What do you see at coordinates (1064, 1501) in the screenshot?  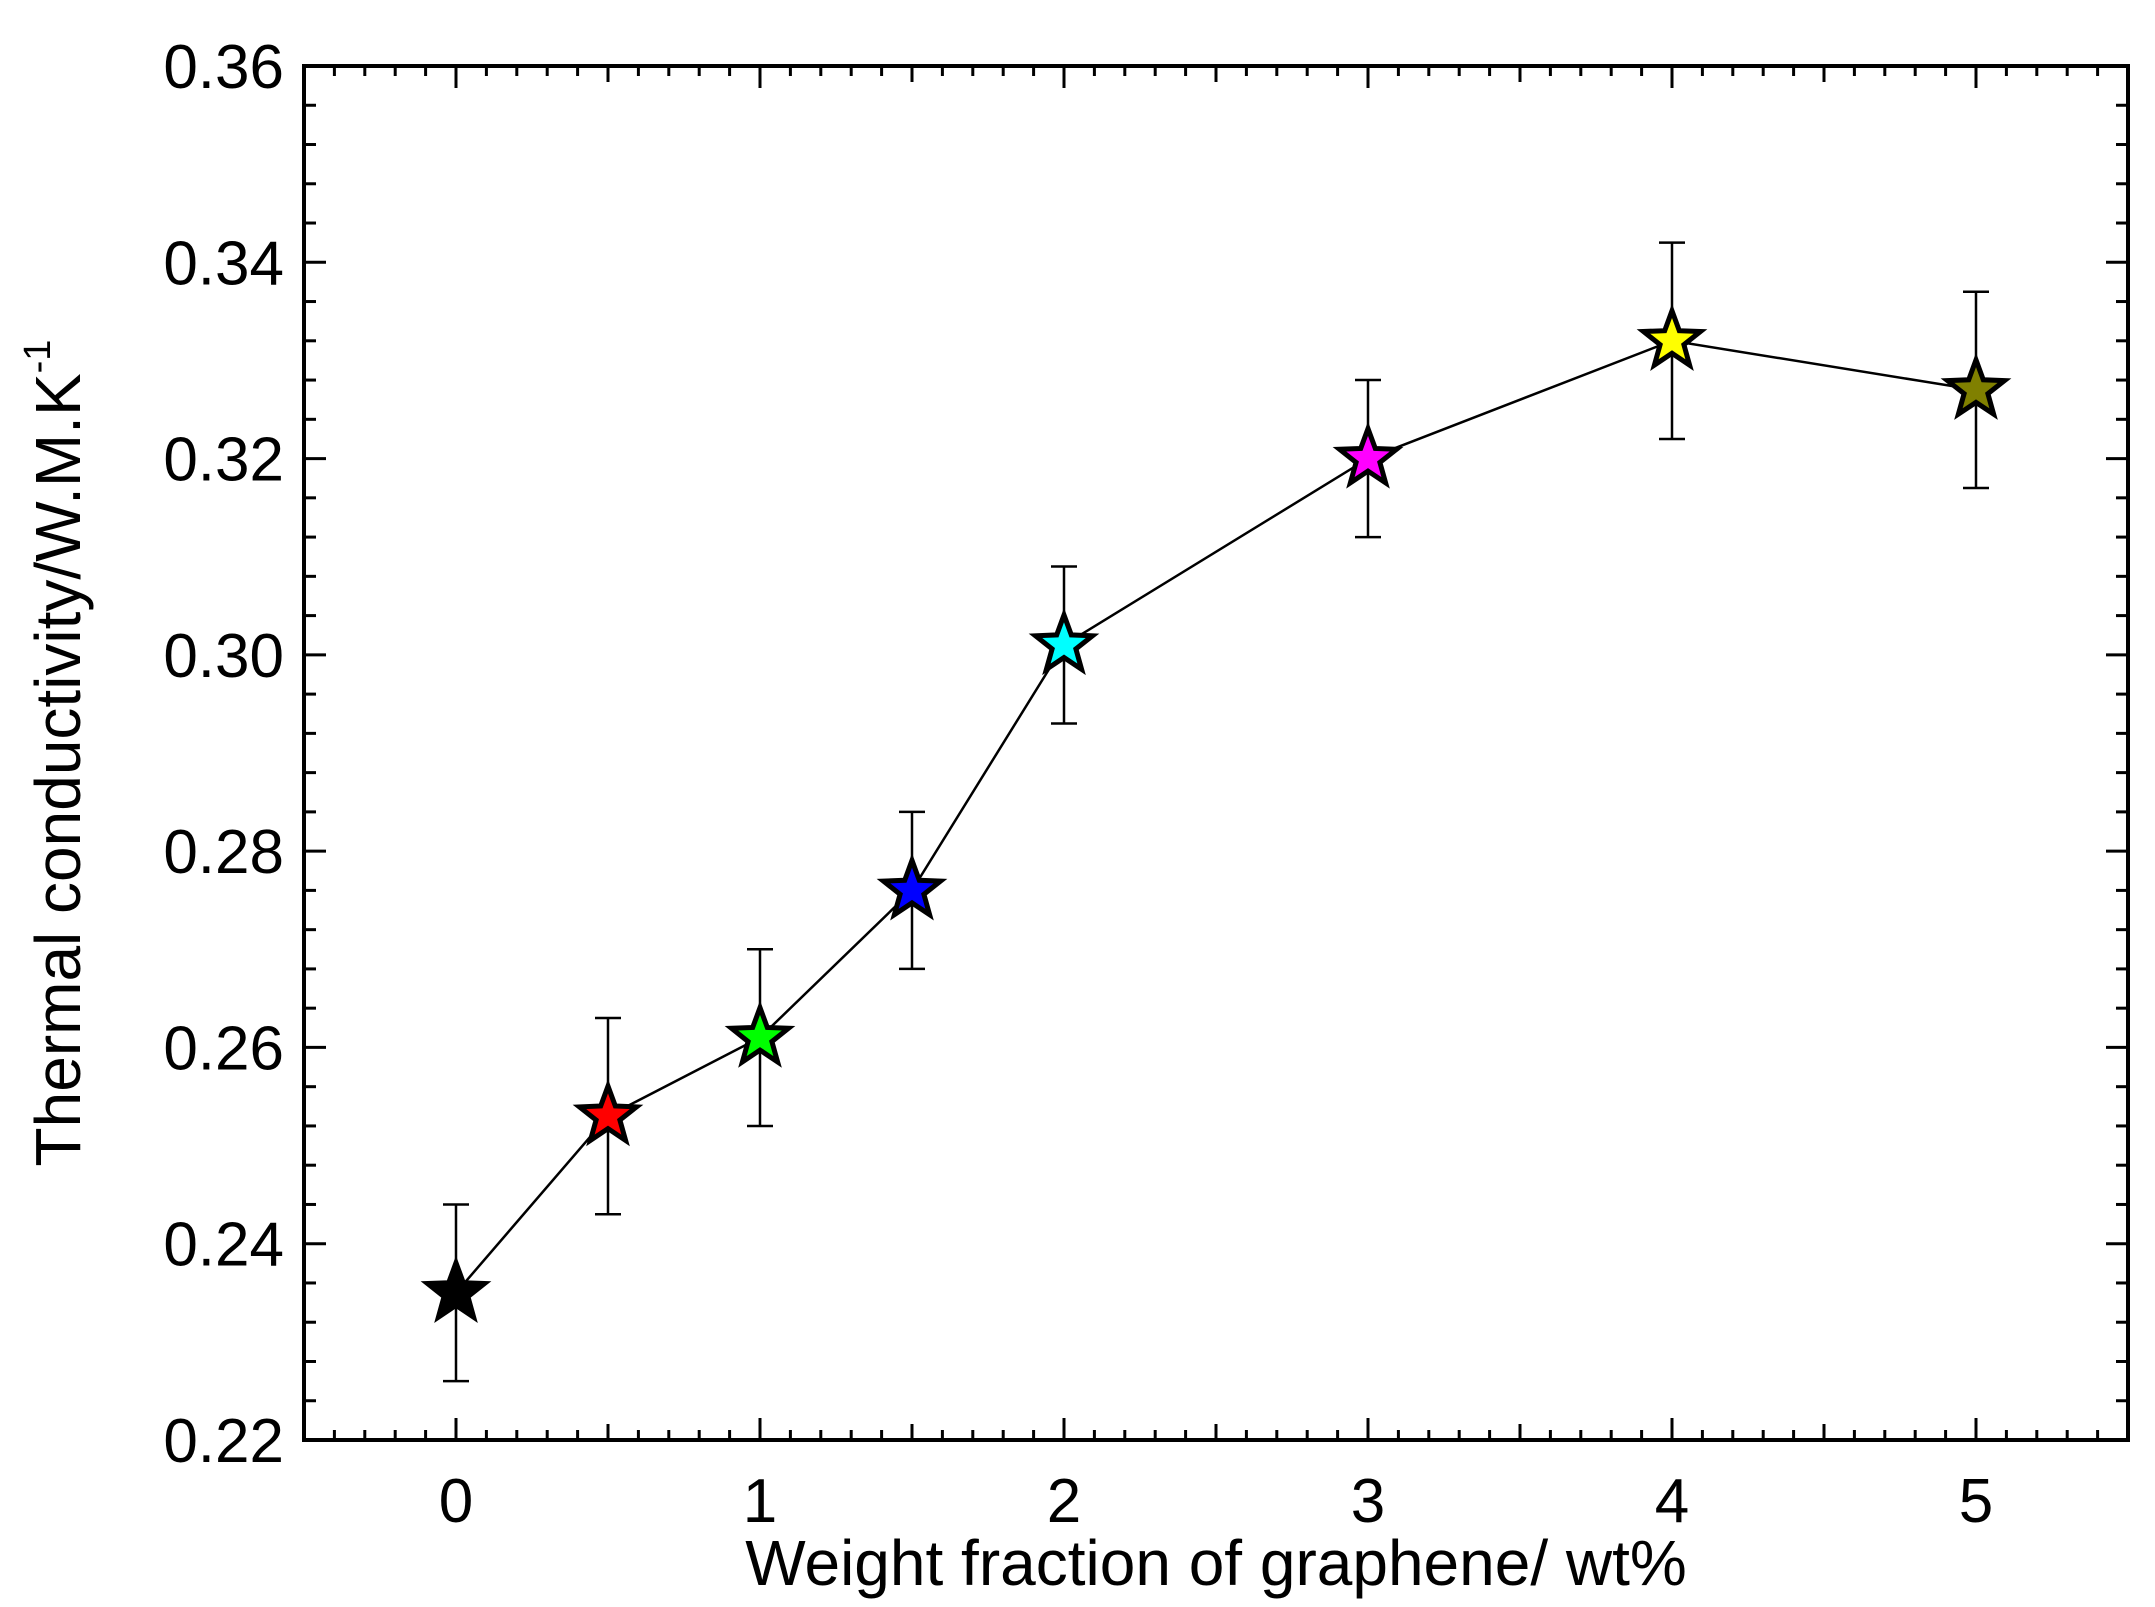 I see `x-tick-label: 2` at bounding box center [1064, 1501].